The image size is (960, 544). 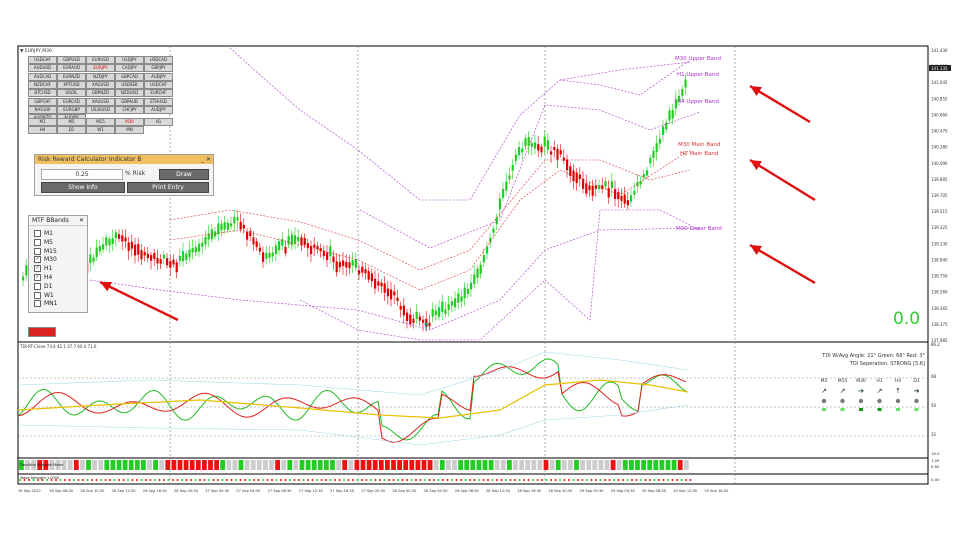 What do you see at coordinates (71, 122) in the screenshot?
I see `timeframe-button-m5: M5` at bounding box center [71, 122].